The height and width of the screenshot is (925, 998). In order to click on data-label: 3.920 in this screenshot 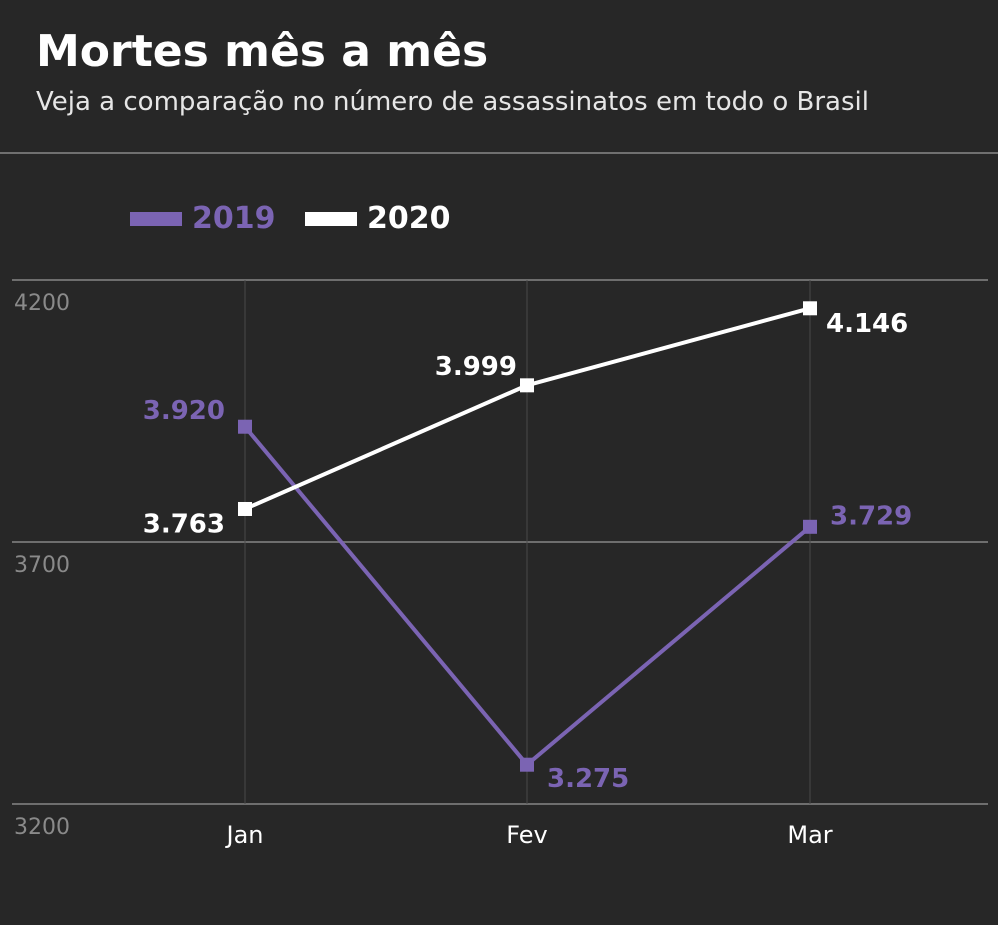, I will do `click(184, 411)`.